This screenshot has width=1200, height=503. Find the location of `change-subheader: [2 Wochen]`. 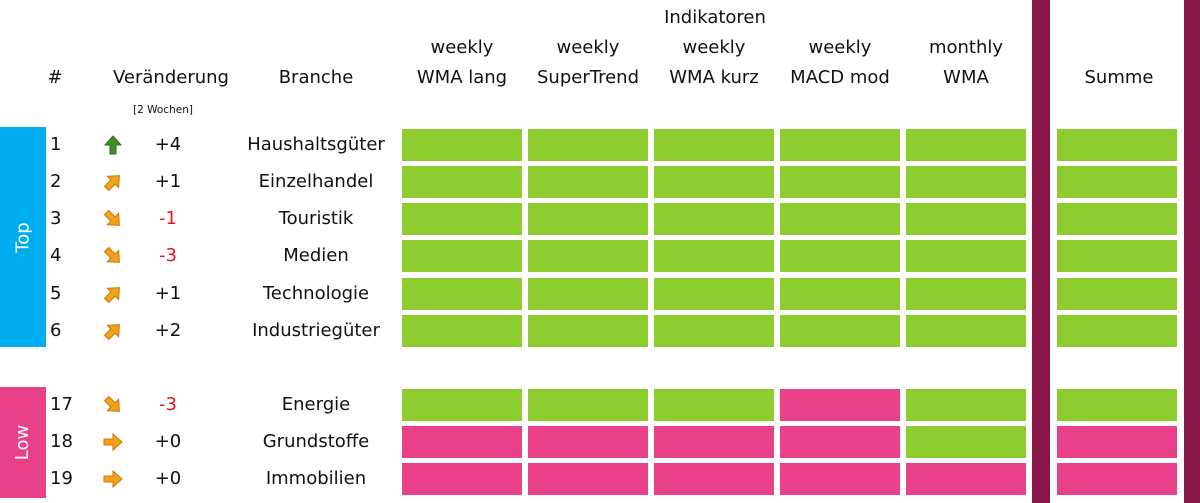

change-subheader: [2 Wochen] is located at coordinates (163, 110).